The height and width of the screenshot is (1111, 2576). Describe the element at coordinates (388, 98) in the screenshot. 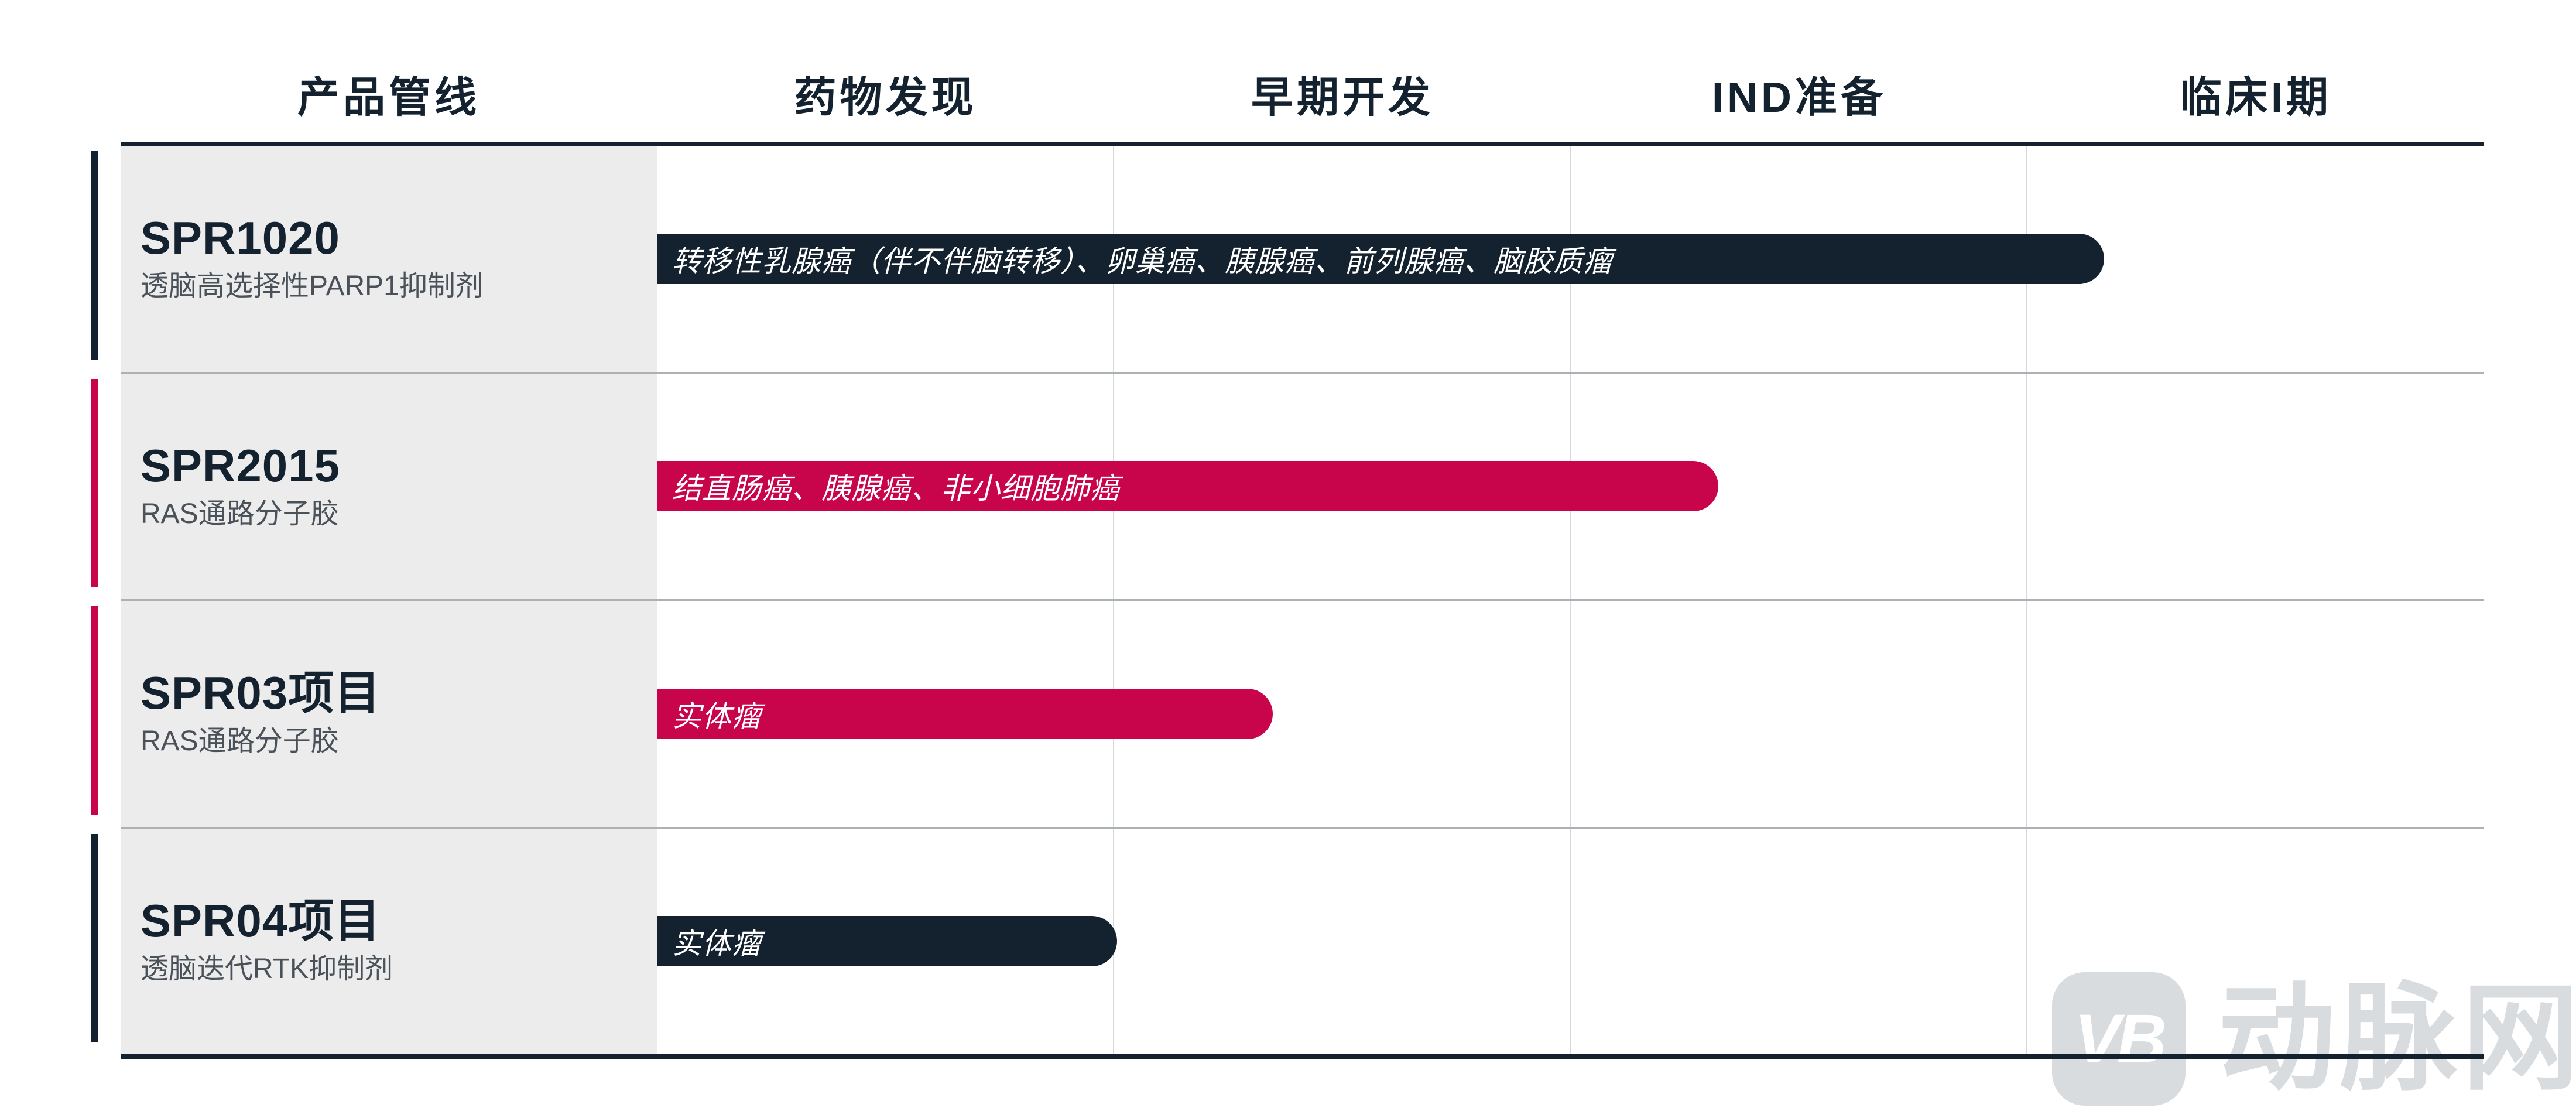

I see `column-header-product-pipeline: 产品管线` at that location.